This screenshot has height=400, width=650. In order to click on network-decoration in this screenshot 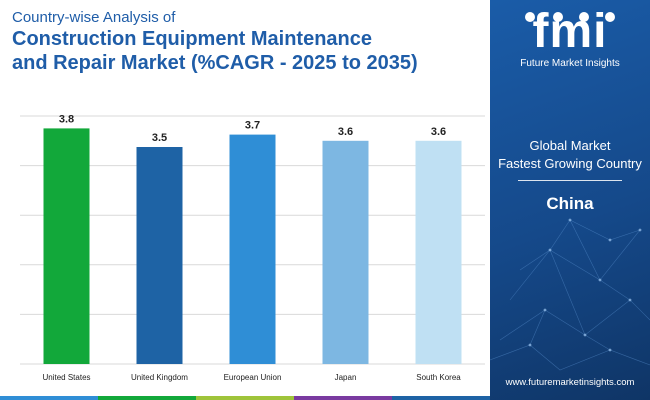, I will do `click(570, 294)`.